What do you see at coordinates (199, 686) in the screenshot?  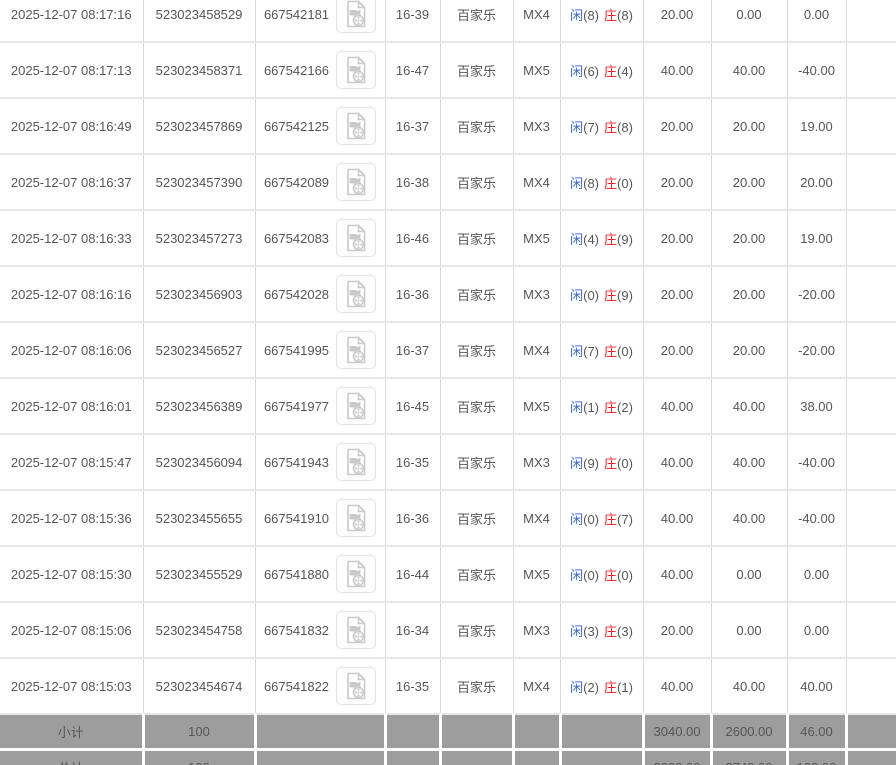 I see `cell-bet-id: 523023454674` at bounding box center [199, 686].